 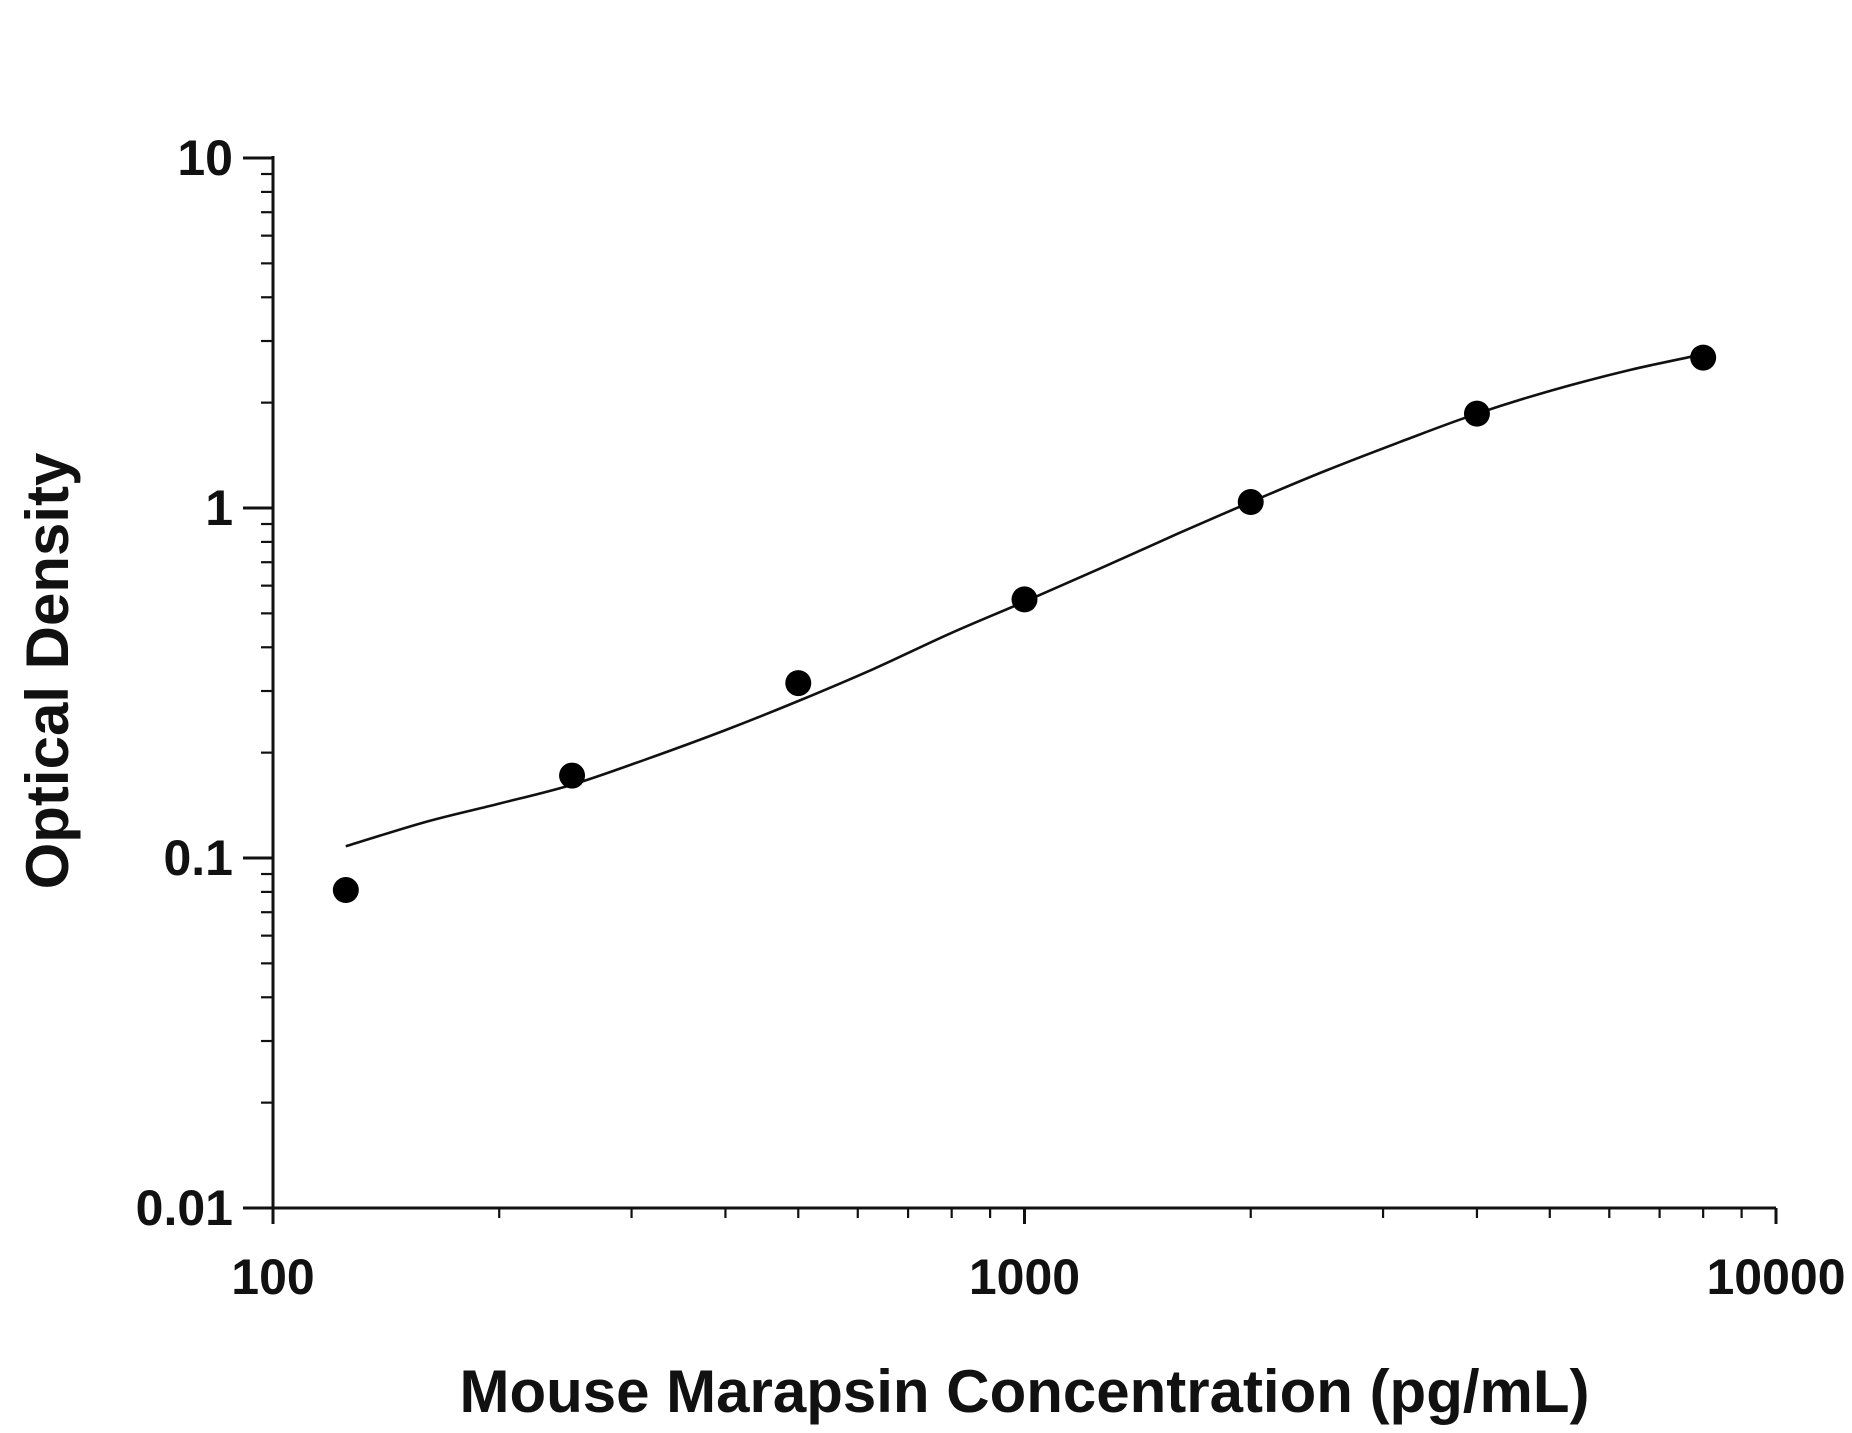 What do you see at coordinates (1024, 1277) in the screenshot?
I see `x-tick-label: 1000` at bounding box center [1024, 1277].